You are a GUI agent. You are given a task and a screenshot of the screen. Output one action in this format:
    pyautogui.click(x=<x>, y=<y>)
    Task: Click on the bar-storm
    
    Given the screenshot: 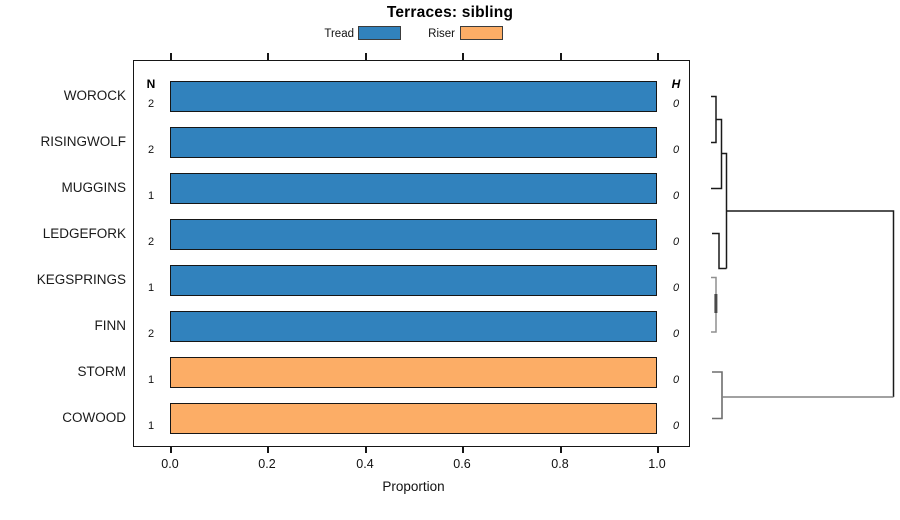 What is the action you would take?
    pyautogui.click(x=413, y=372)
    